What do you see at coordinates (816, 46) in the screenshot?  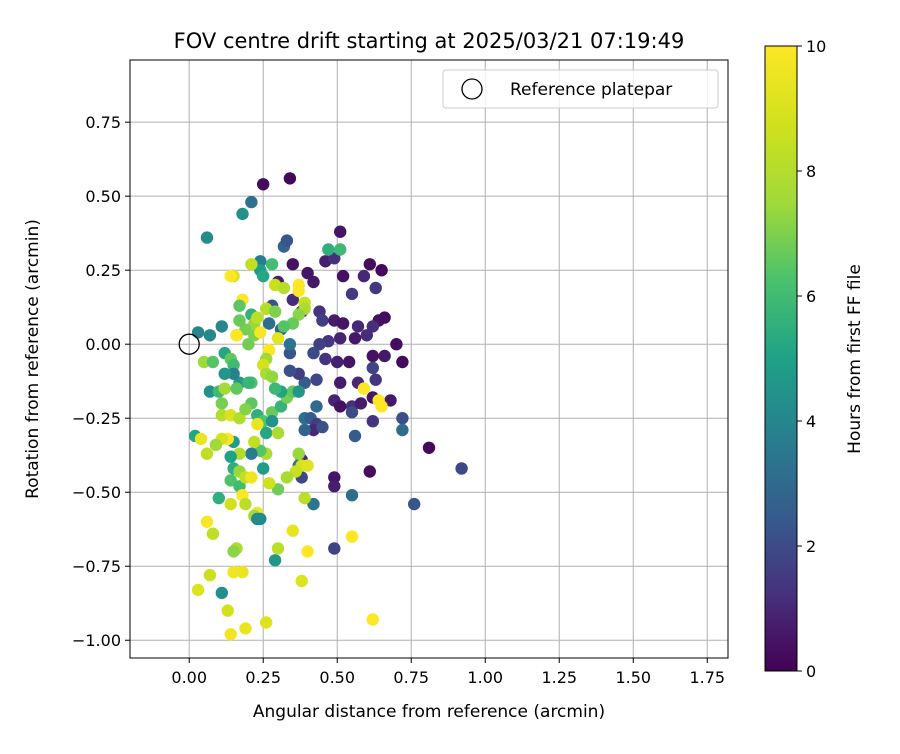 I see `colorbar-tick-label: 10` at bounding box center [816, 46].